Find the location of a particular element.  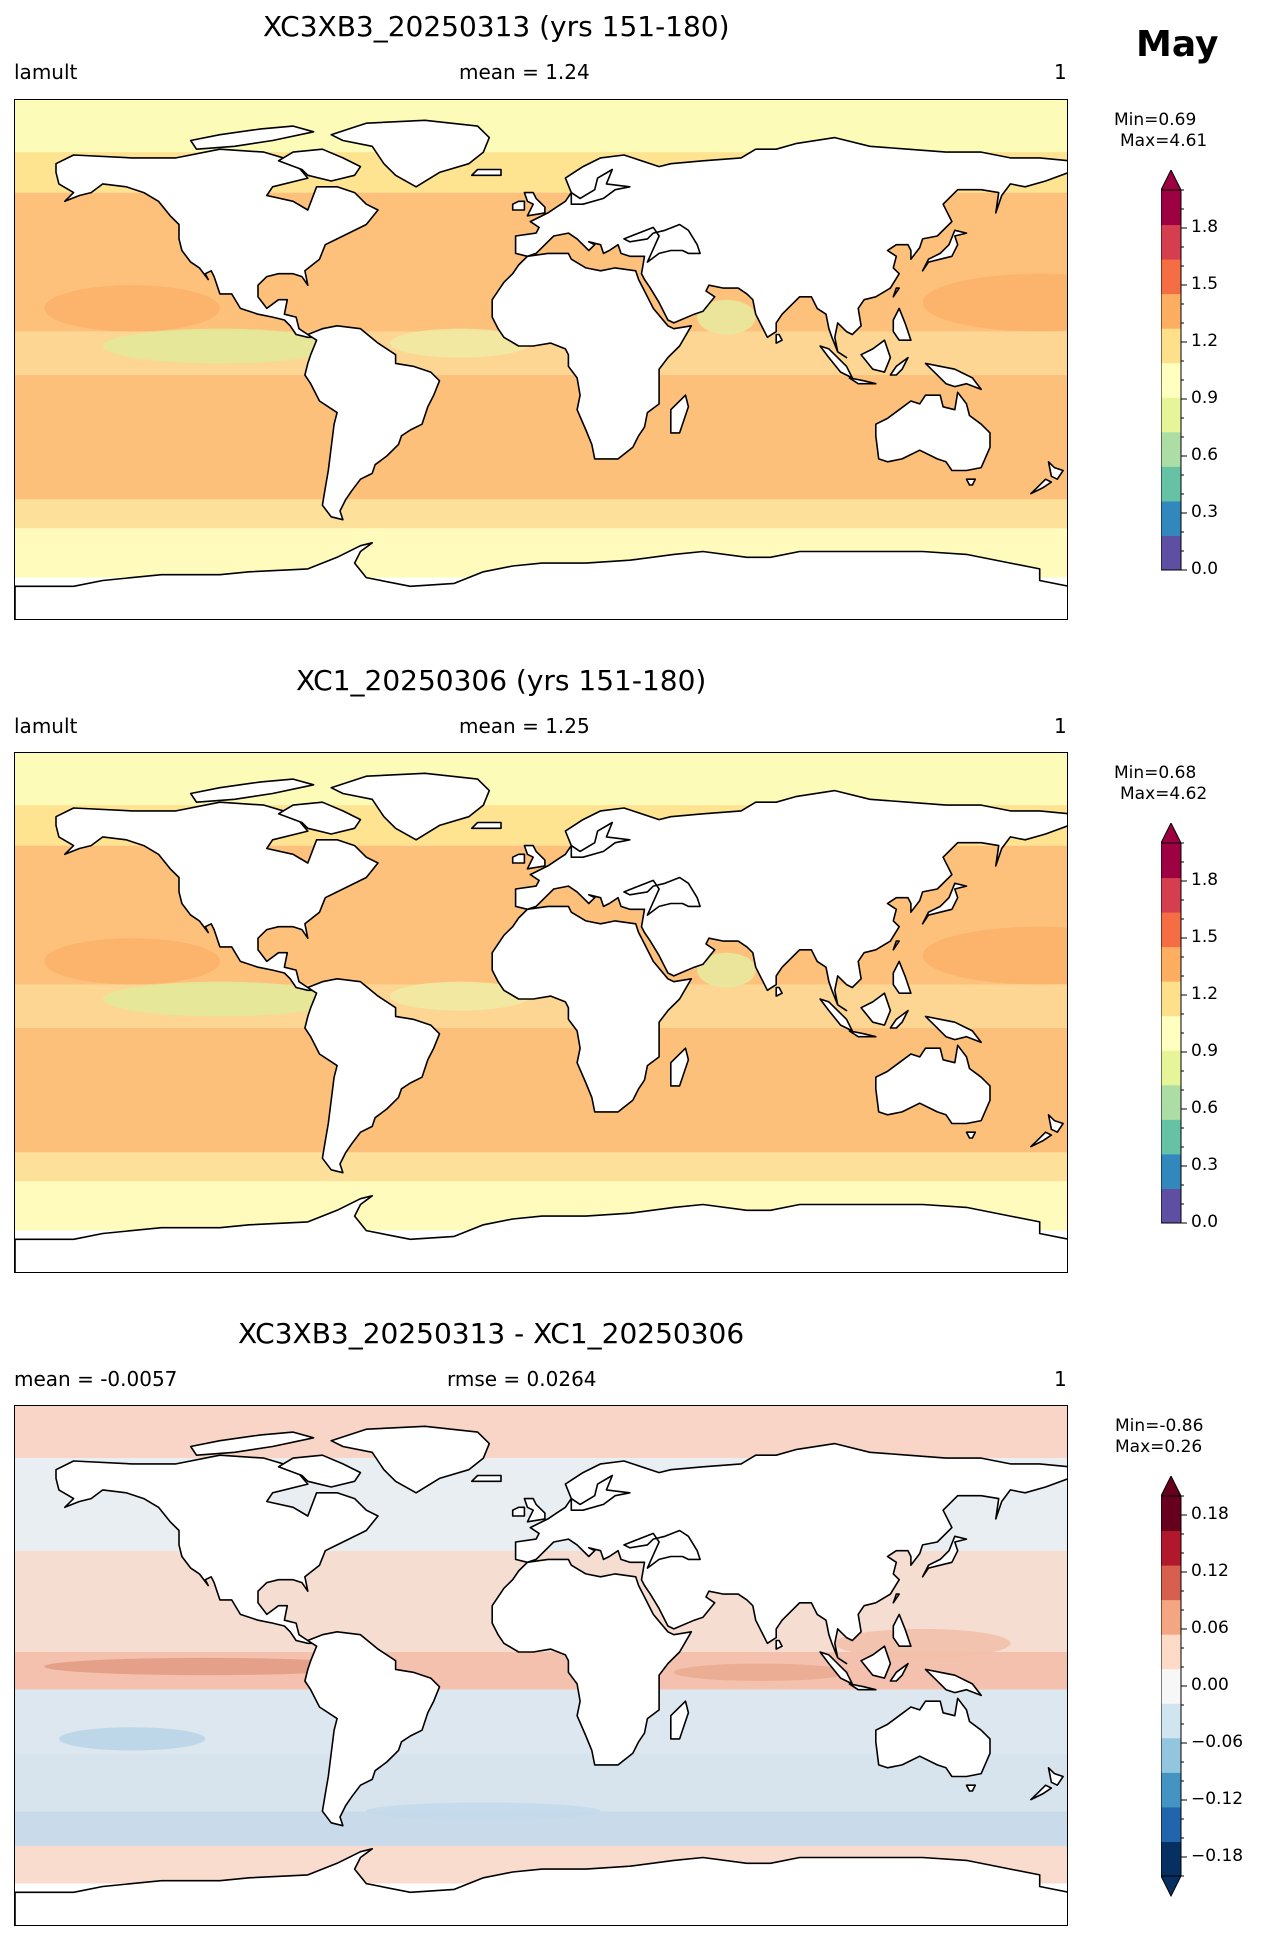

landmass-iceland is located at coordinates (486, 172).